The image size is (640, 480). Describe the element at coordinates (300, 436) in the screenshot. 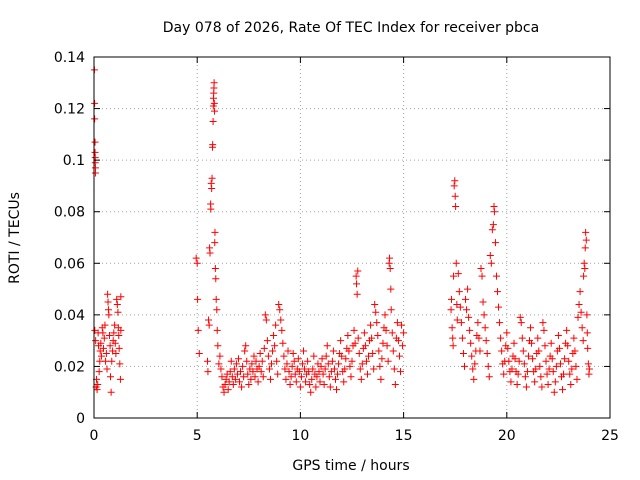

I see `x-tick-label: 10` at that location.